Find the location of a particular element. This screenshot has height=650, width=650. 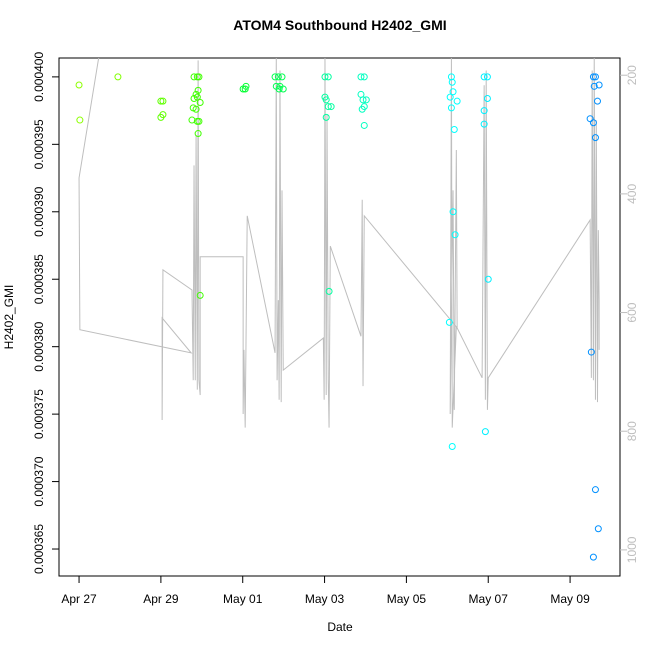

y2-tick-label: 600 is located at coordinates (632, 312).